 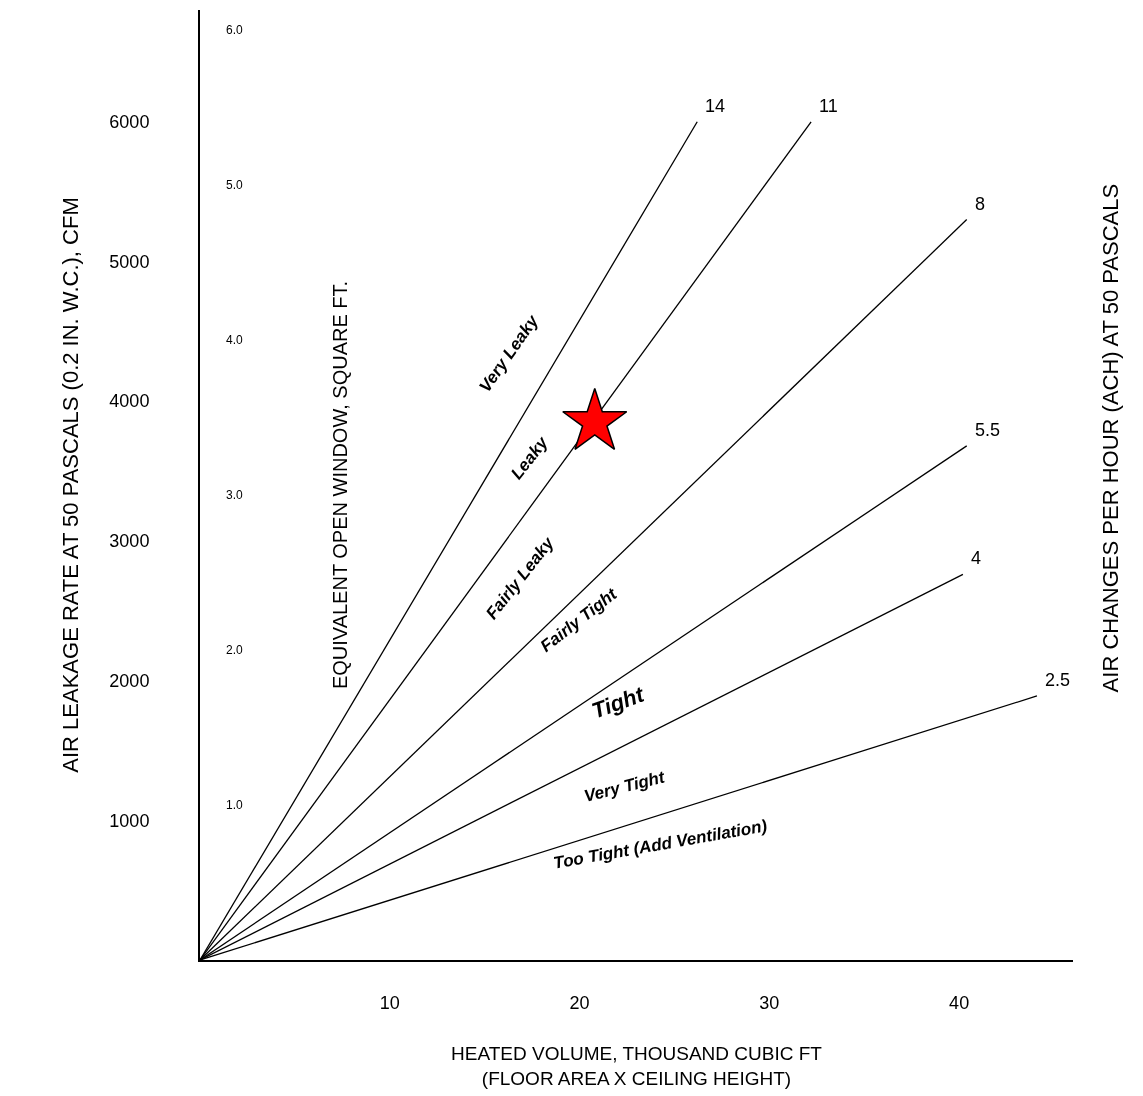 I want to click on annotation: Tight, so click(x=618, y=702).